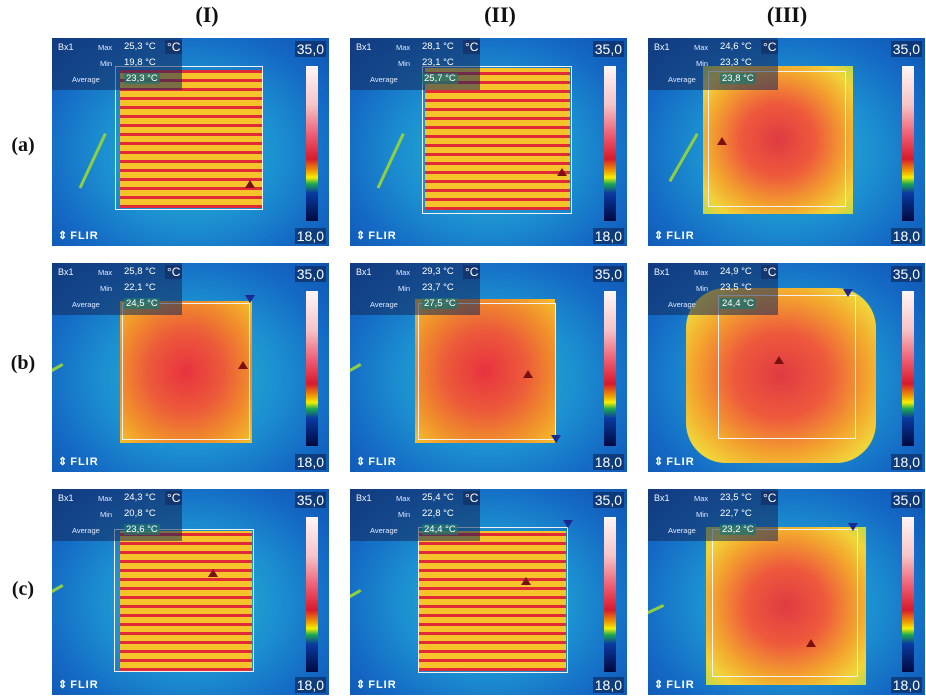 The width and height of the screenshot is (926, 696). What do you see at coordinates (140, 46) in the screenshot?
I see `max-value: 25,3 °C` at bounding box center [140, 46].